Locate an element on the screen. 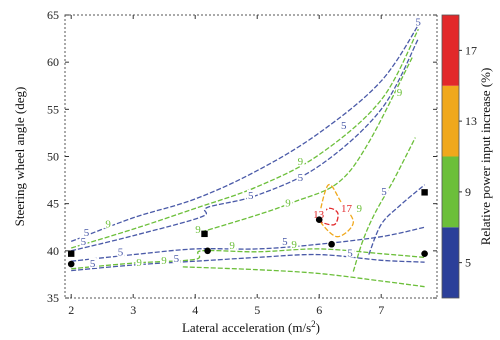 The width and height of the screenshot is (500, 340). x-axis-title: Lateral acceleration (m/s2) is located at coordinates (251, 327).